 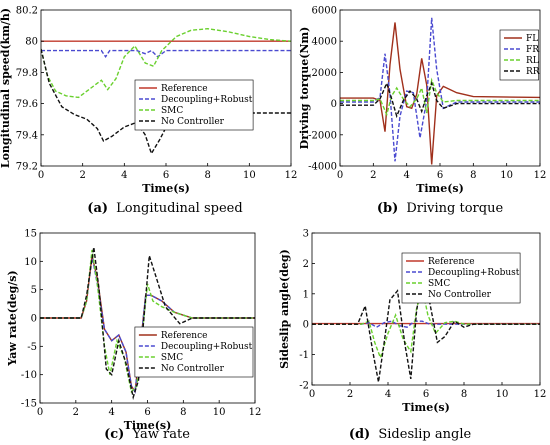 I want to click on caption-label-b: (b), so click(x=387, y=208).